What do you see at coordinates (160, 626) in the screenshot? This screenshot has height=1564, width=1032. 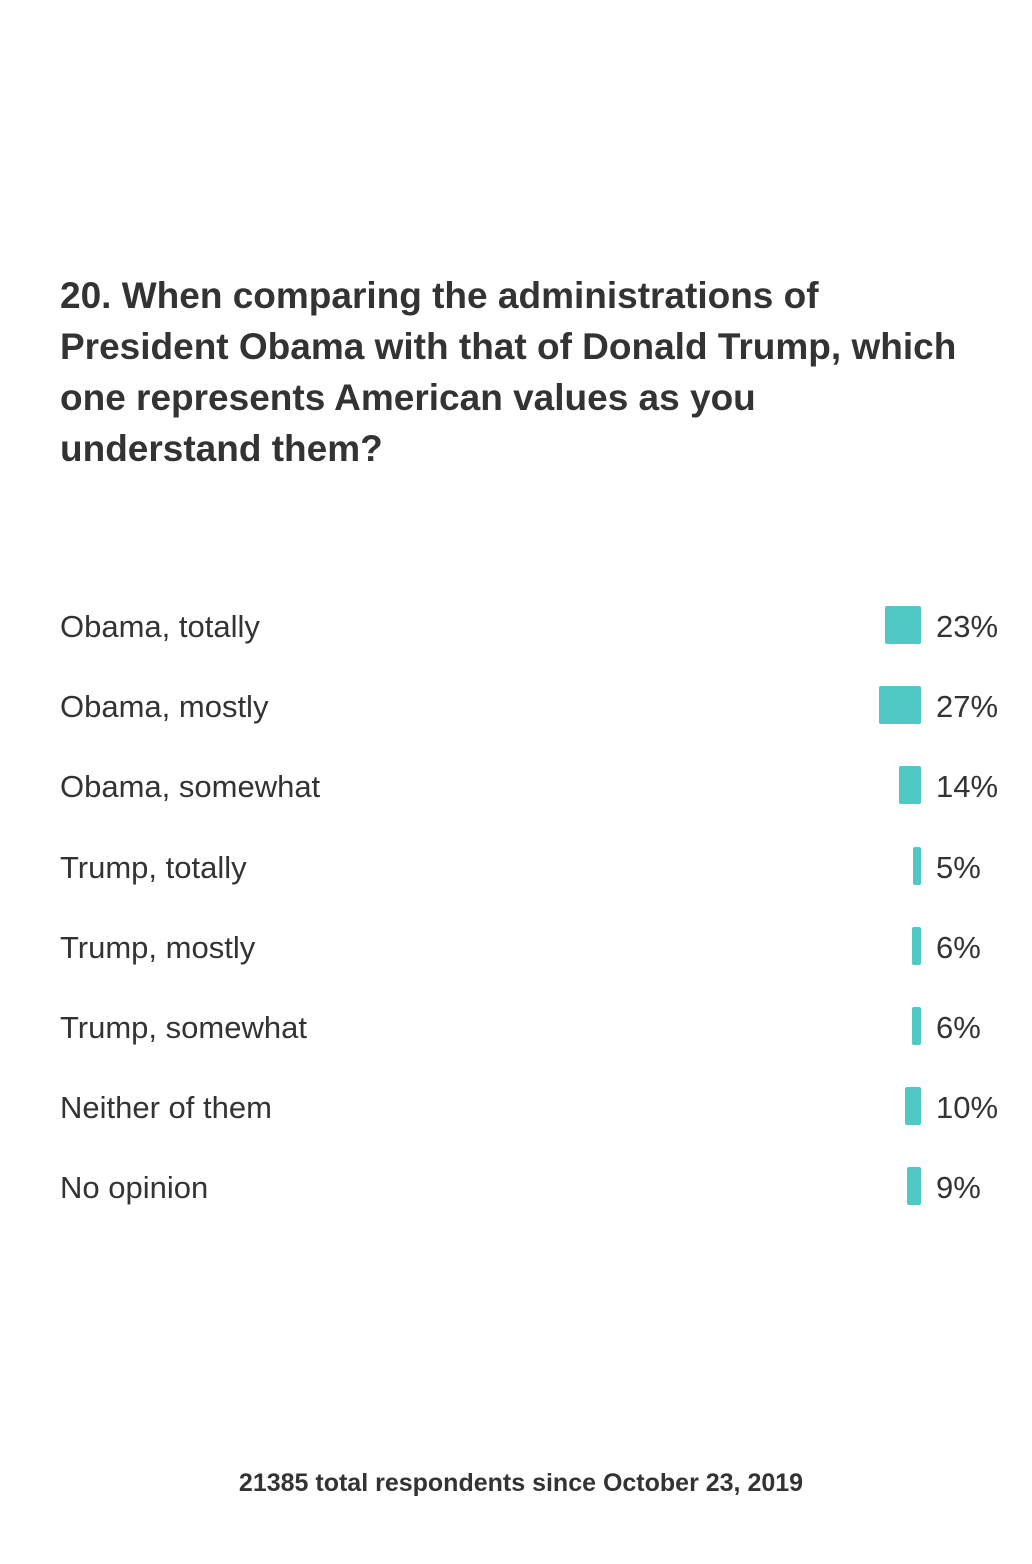 I see `option-label: Obama, totally` at bounding box center [160, 626].